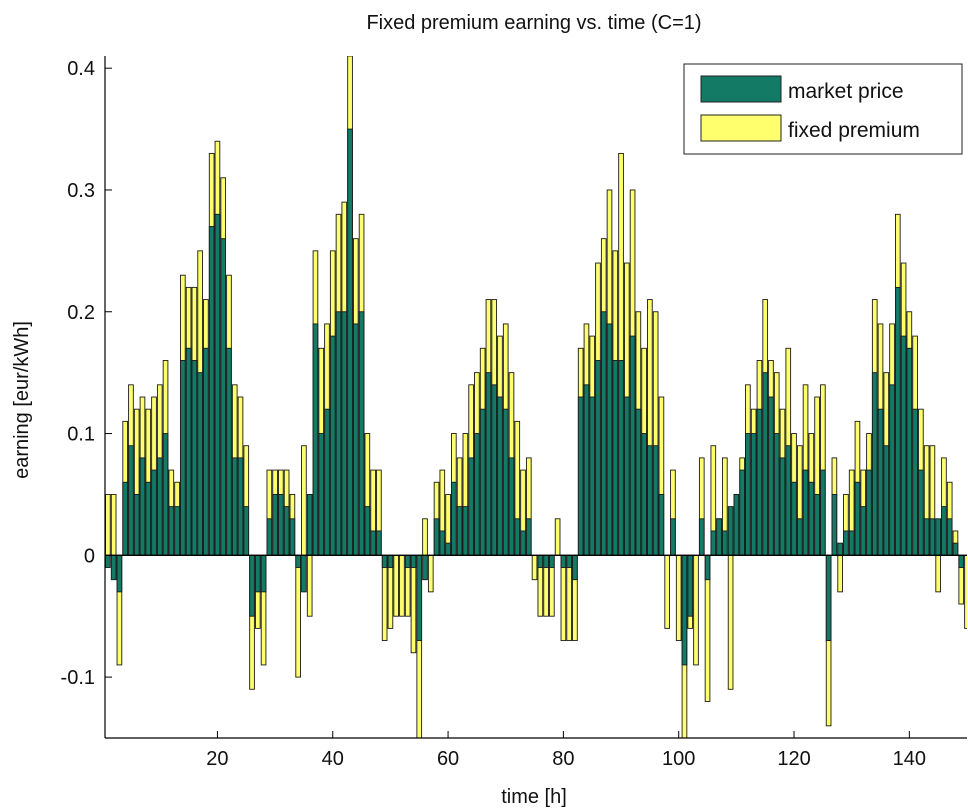  Describe the element at coordinates (533, 23) in the screenshot. I see `chart-title: Fixed premium earning vs. time (C=1)` at that location.